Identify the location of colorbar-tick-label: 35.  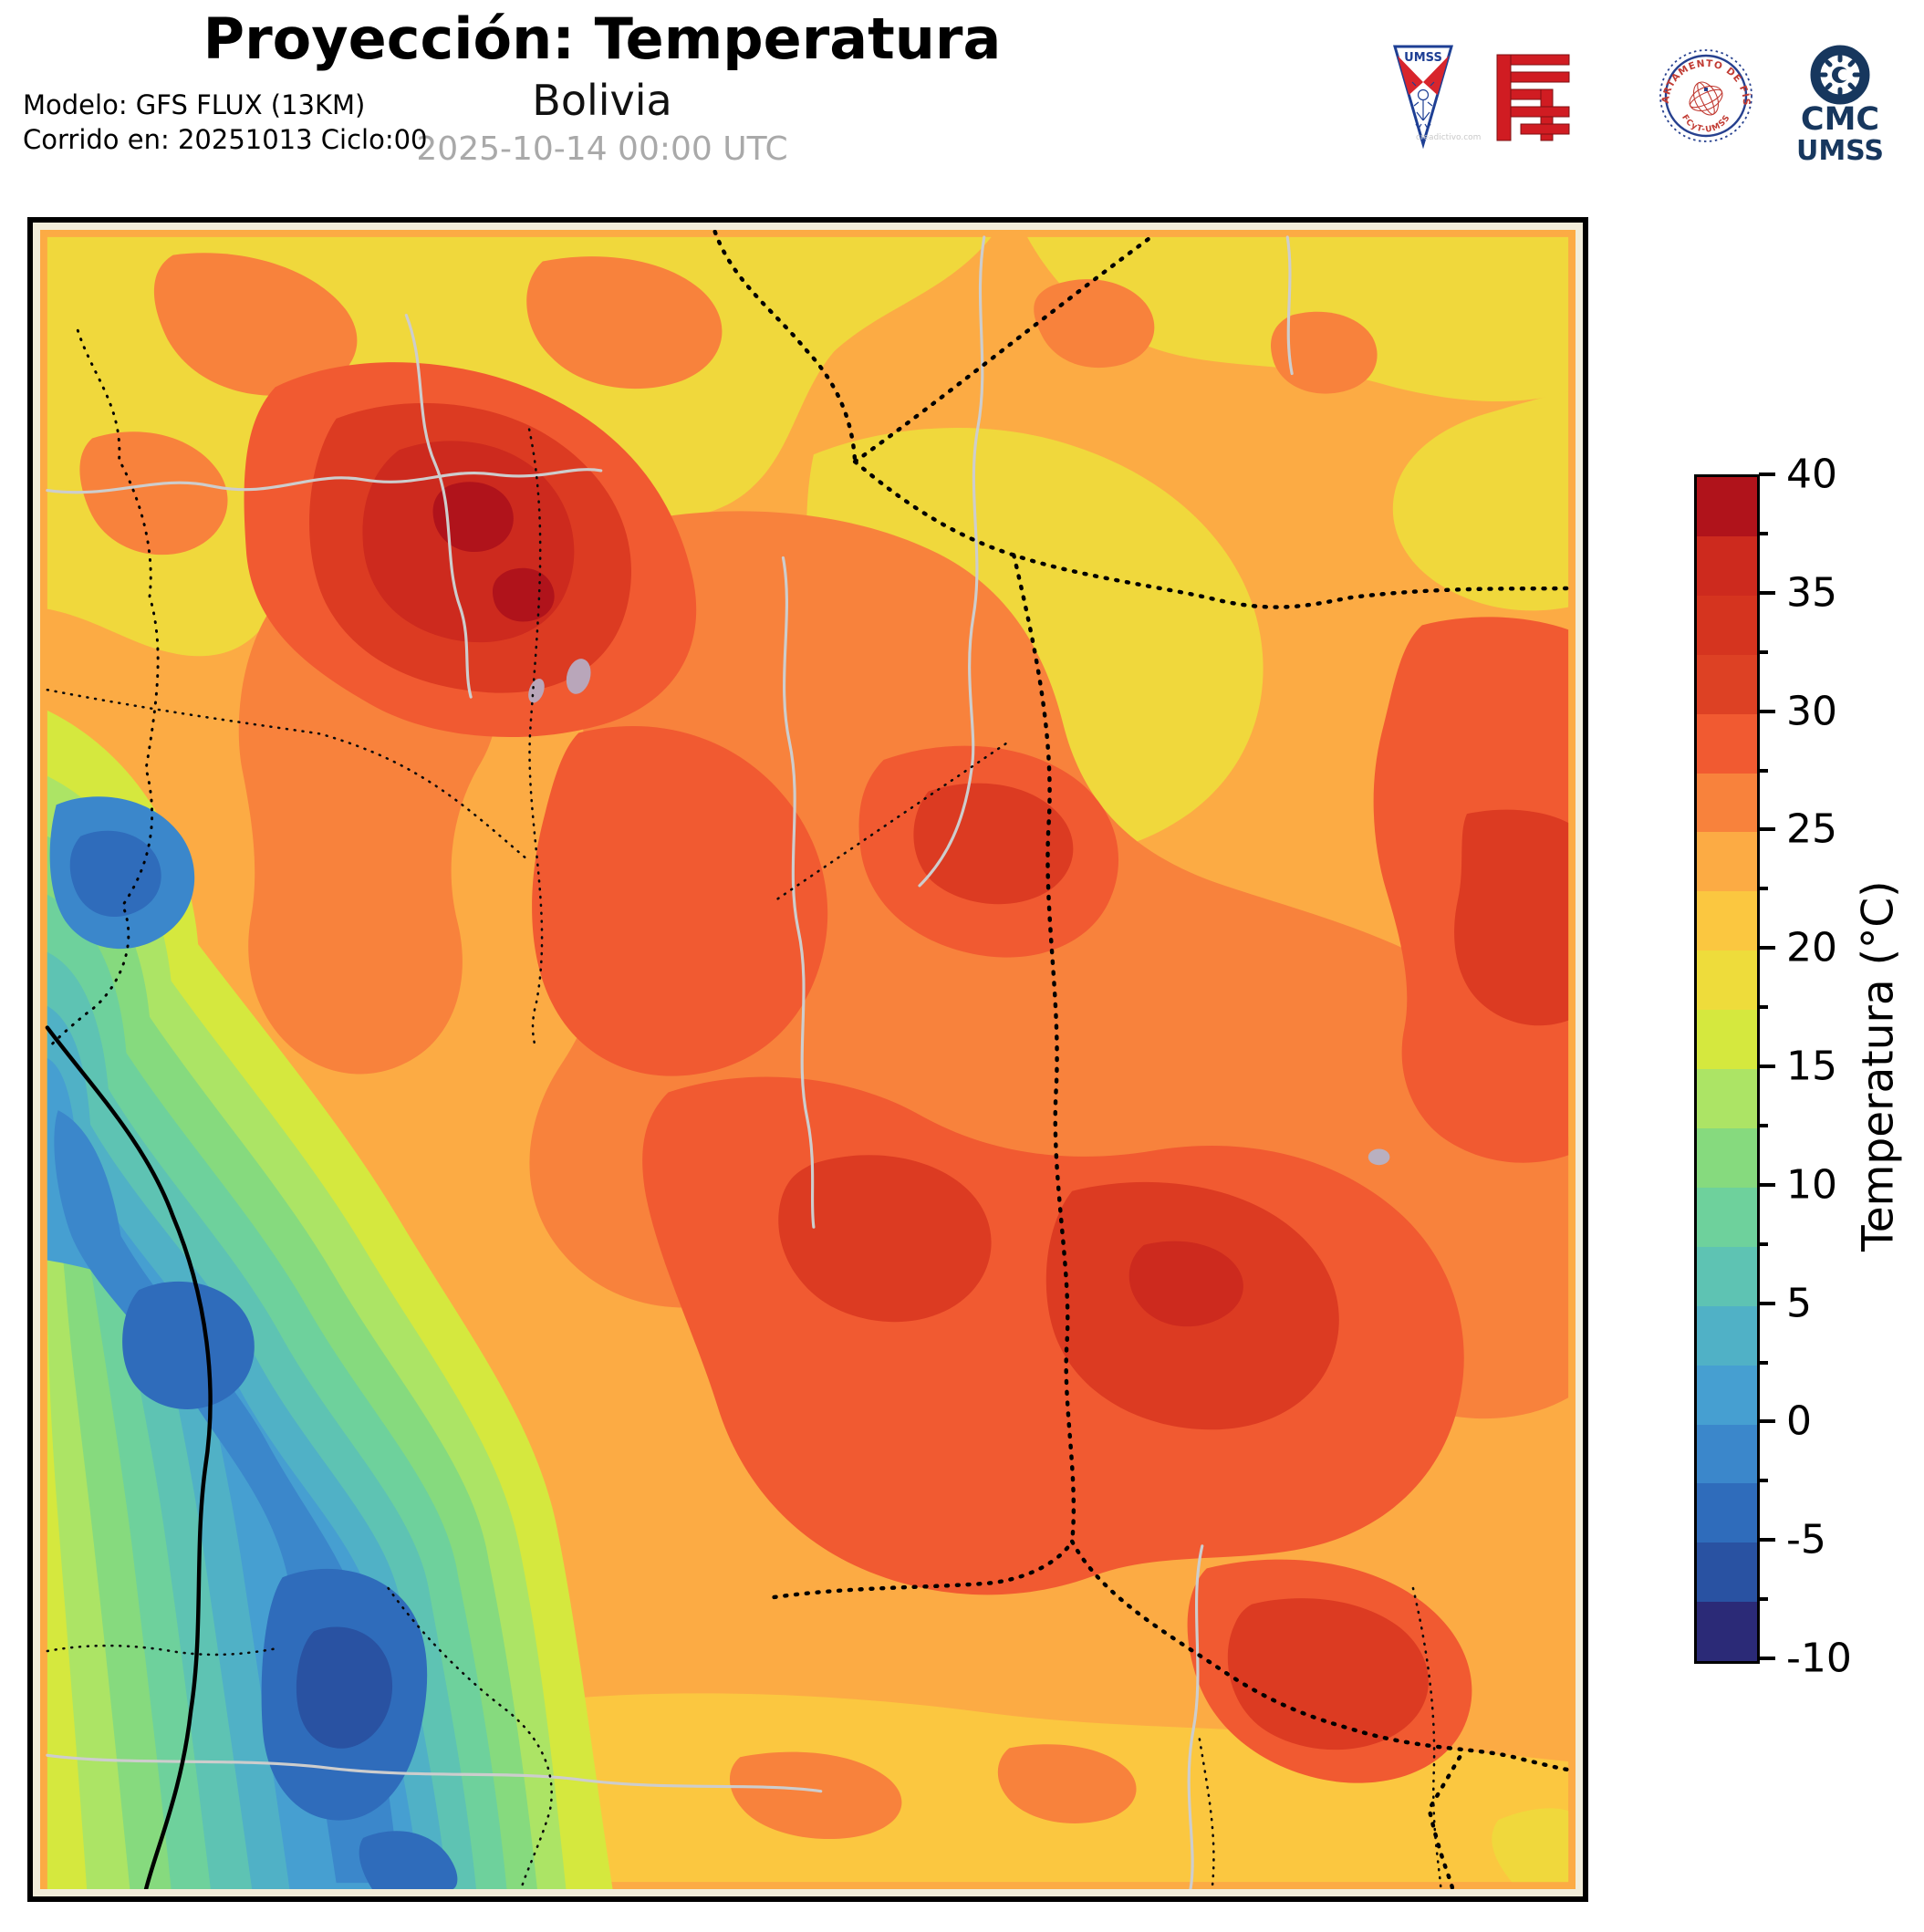
(1812, 593).